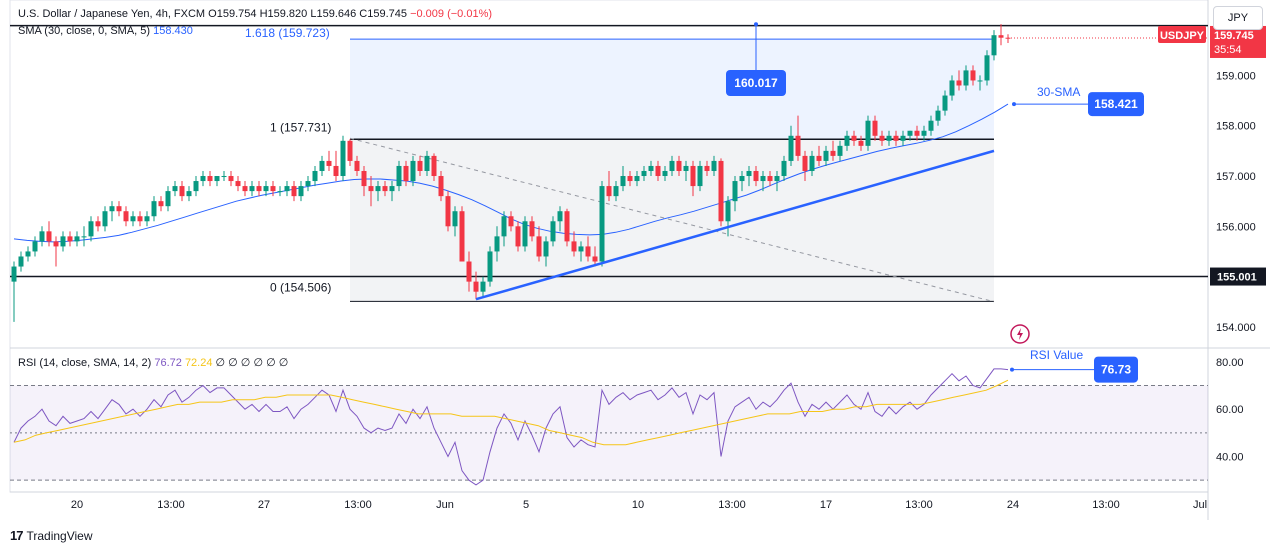 The height and width of the screenshot is (553, 1281). I want to click on currency-button: JPY, so click(1238, 18).